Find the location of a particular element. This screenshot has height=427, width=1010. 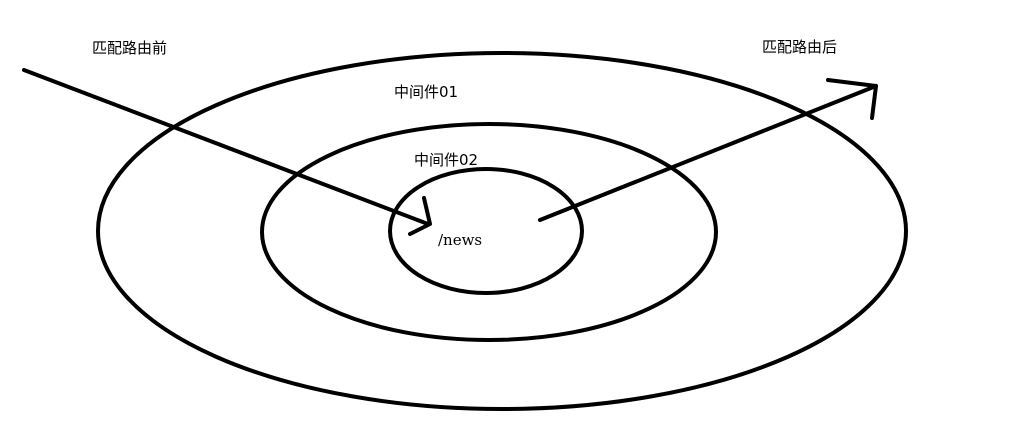

incoming-arrow-shaft is located at coordinates (226, 147).